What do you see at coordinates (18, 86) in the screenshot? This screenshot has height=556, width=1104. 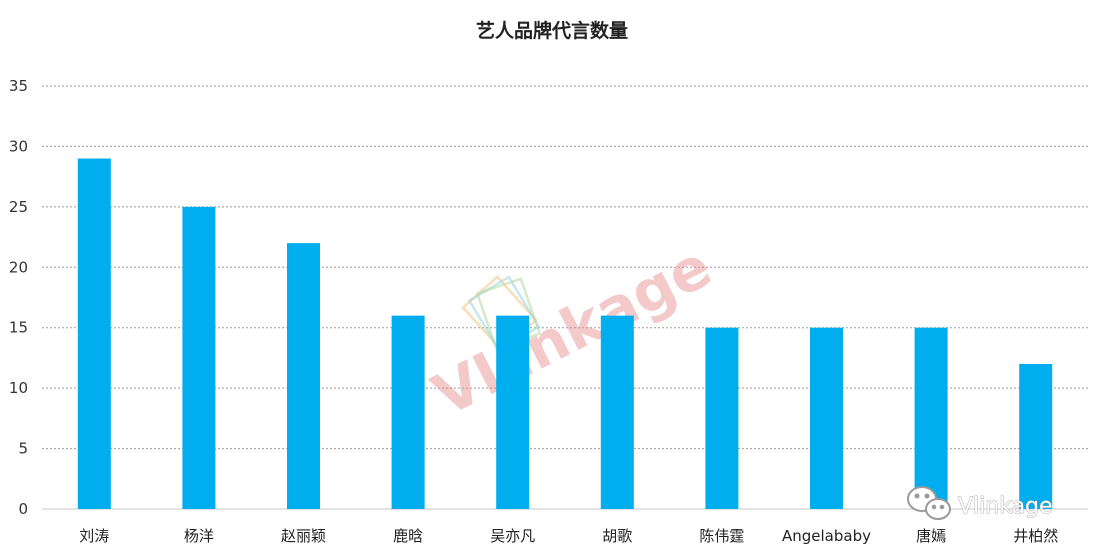 I see `y-tick-label: 35` at bounding box center [18, 86].